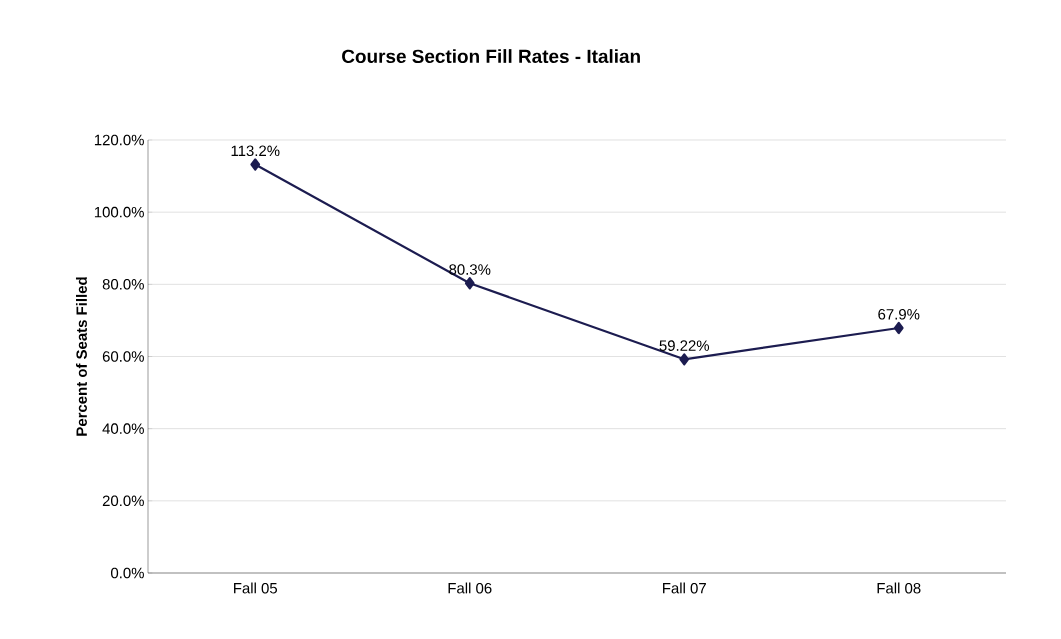 This screenshot has height=639, width=1061. What do you see at coordinates (684, 345) in the screenshot?
I see `data-label: 59.22%` at bounding box center [684, 345].